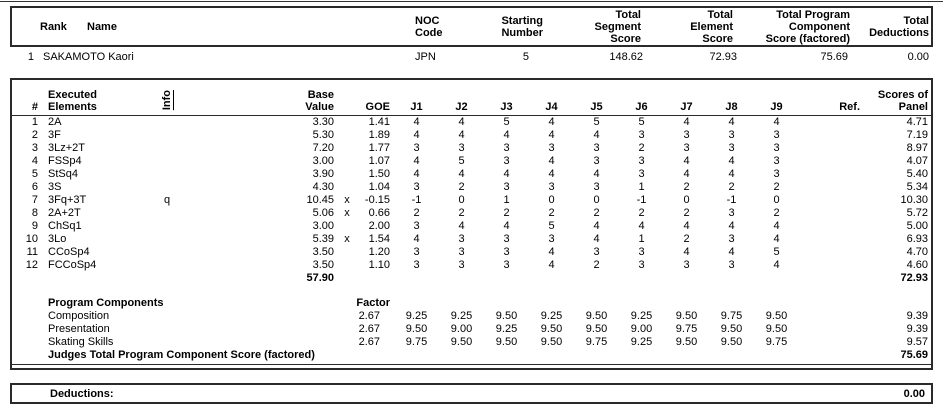  Describe the element at coordinates (917, 316) in the screenshot. I see `component-panel-score: 9.39` at that location.